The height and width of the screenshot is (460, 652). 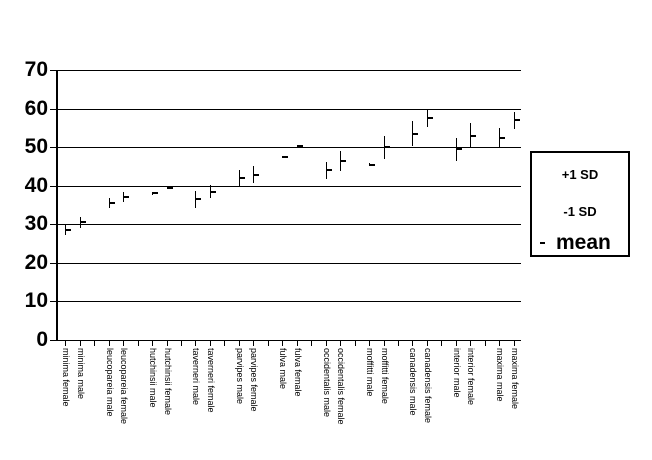 I want to click on x-axis-label: minima female, so click(x=66, y=377).